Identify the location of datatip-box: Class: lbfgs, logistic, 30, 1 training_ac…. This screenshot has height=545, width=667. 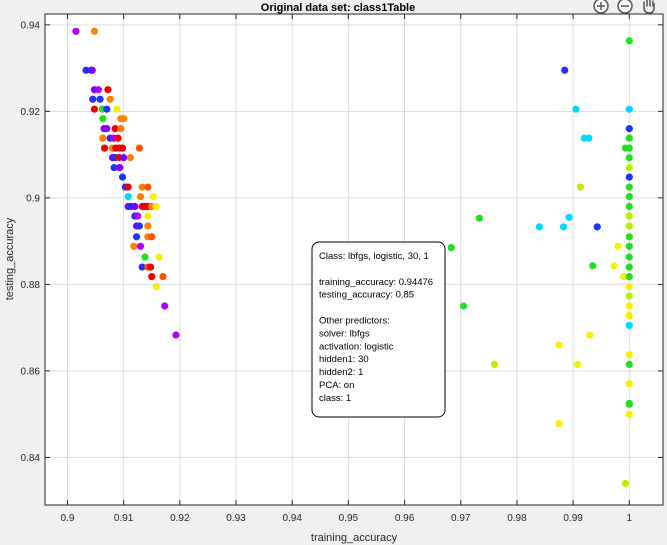
(378, 329).